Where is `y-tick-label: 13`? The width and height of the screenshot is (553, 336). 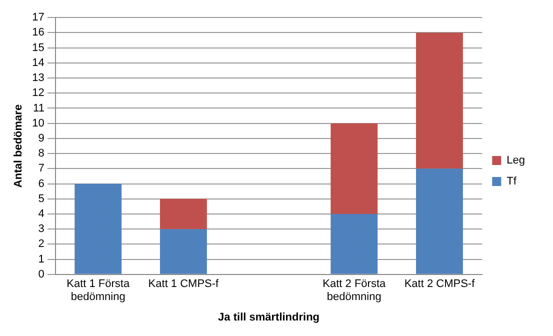
y-tick-label: 13 is located at coordinates (38, 78).